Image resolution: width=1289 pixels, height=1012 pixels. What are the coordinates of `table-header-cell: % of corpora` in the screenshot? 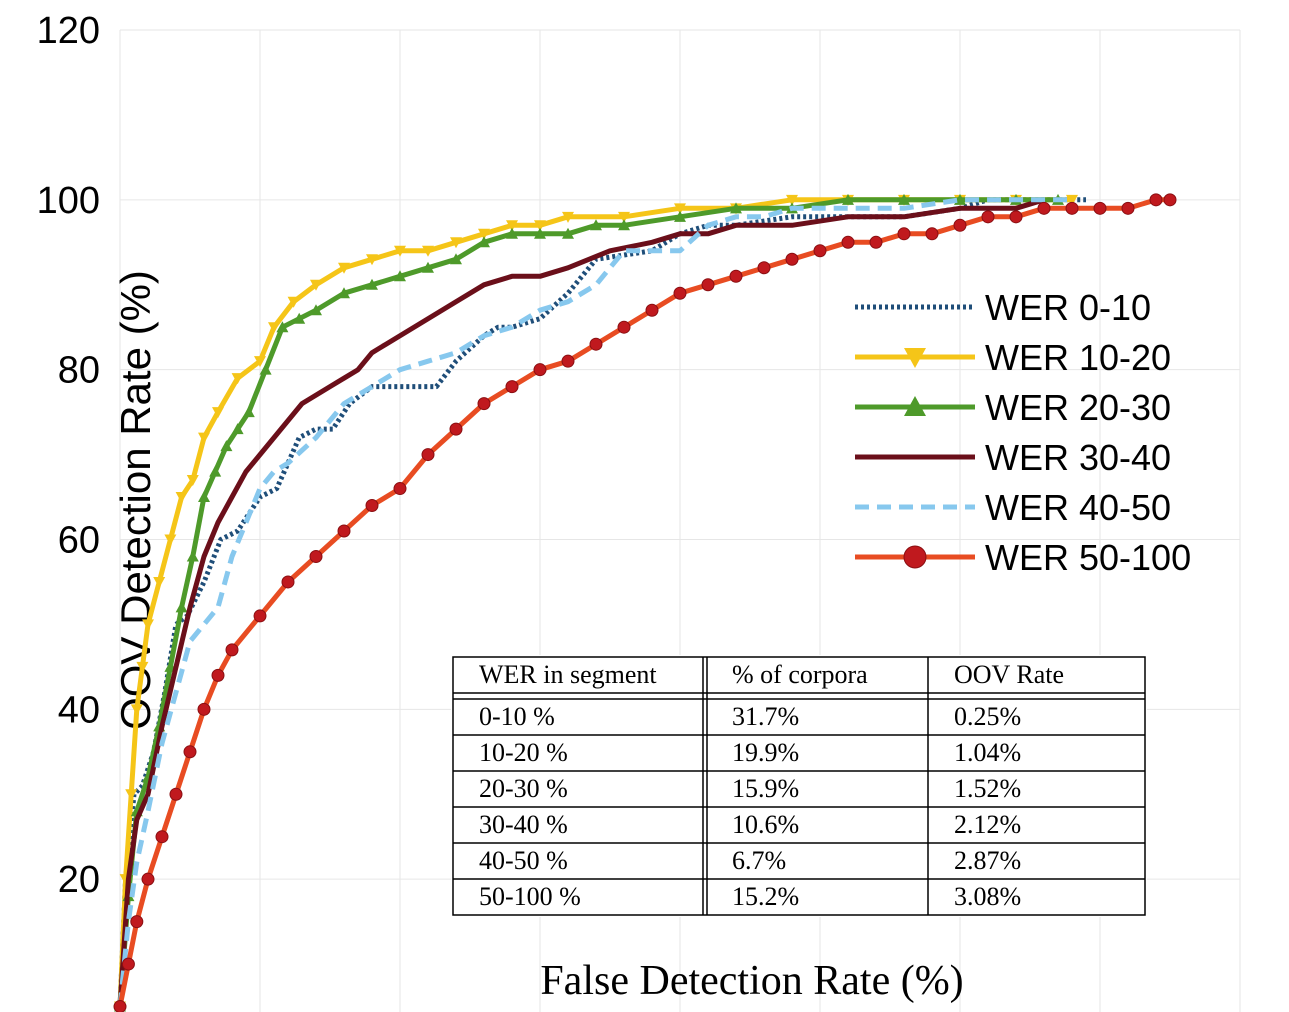 It's located at (800, 674).